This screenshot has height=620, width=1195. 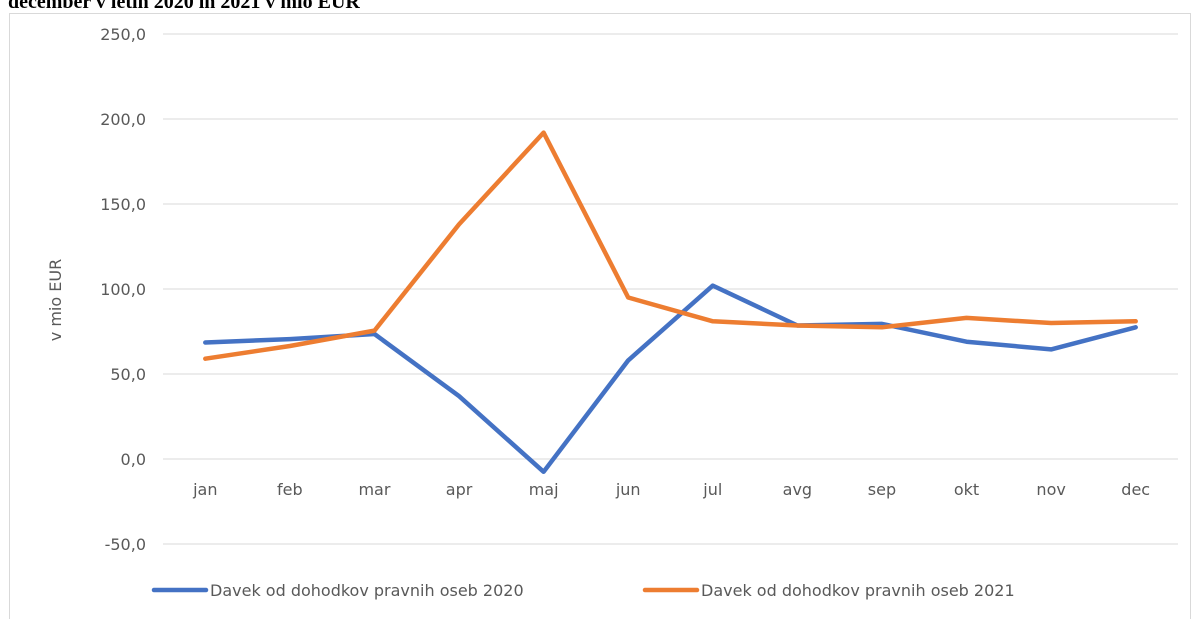 I want to click on legend-label: Davek od dohodkov pravnih oseb 2020, so click(x=367, y=590).